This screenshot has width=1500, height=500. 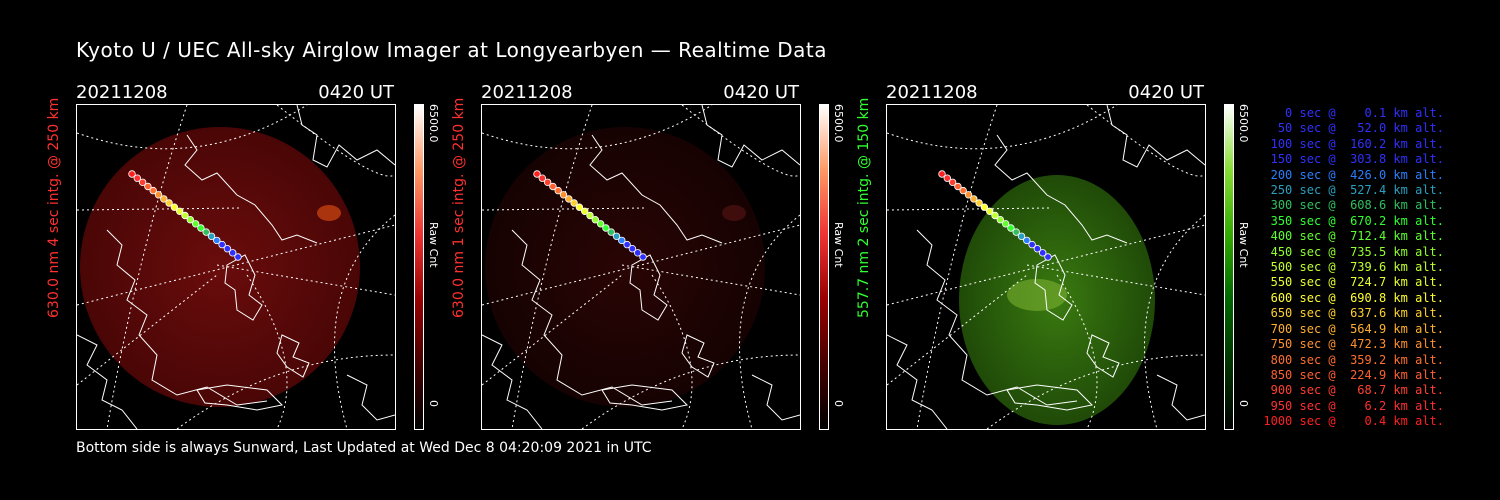 I want to click on colorbar-max: 6500.0, so click(x=838, y=123).